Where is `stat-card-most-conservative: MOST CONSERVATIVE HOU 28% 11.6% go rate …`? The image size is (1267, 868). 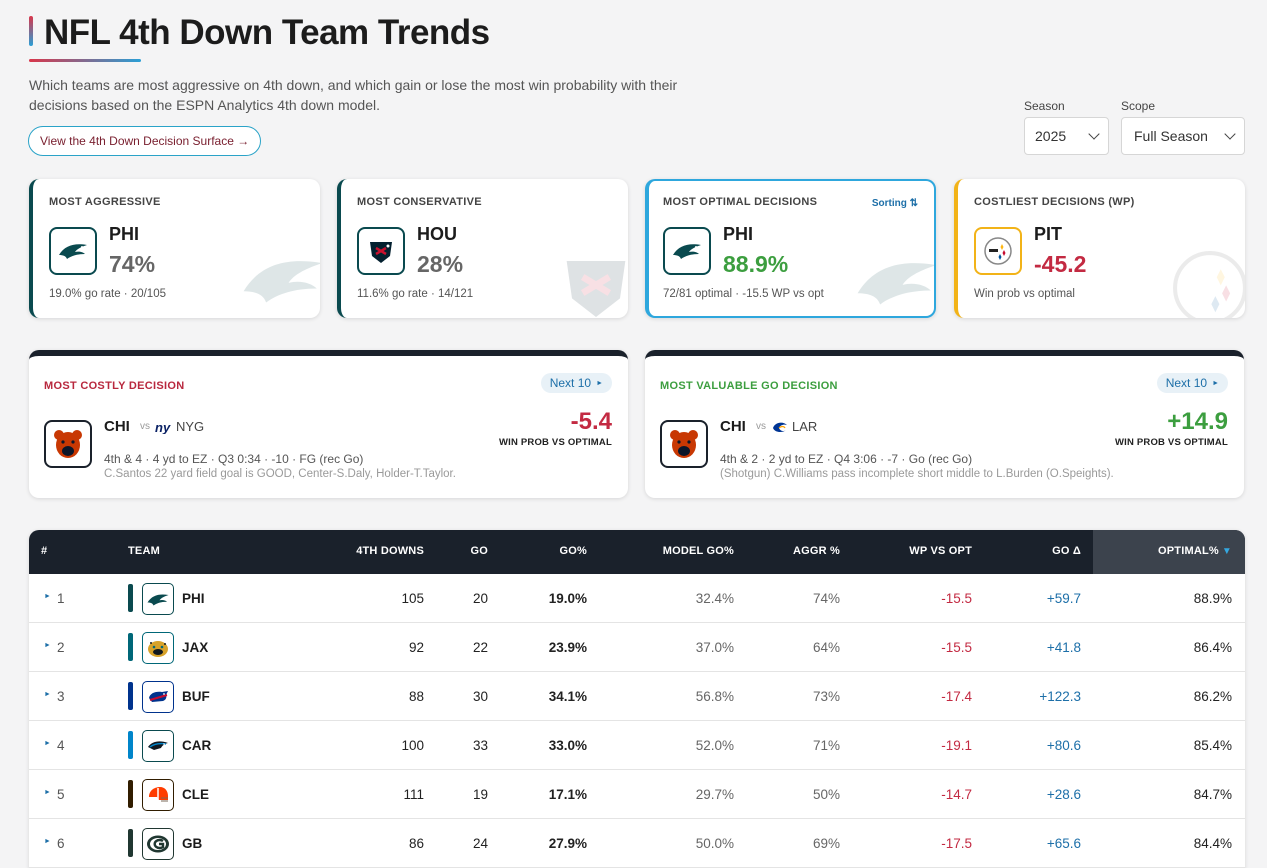
stat-card-most-conservative: MOST CONSERVATIVE HOU 28% 11.6% go rate … is located at coordinates (482, 248).